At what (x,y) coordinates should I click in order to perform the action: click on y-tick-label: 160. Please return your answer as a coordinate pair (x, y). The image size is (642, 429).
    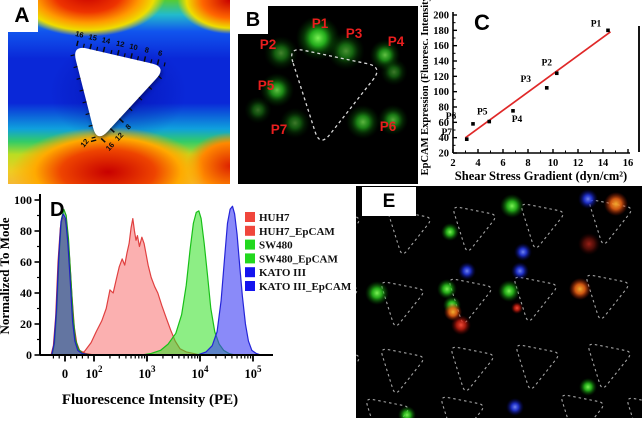
    Looking at the image, I should click on (441, 46).